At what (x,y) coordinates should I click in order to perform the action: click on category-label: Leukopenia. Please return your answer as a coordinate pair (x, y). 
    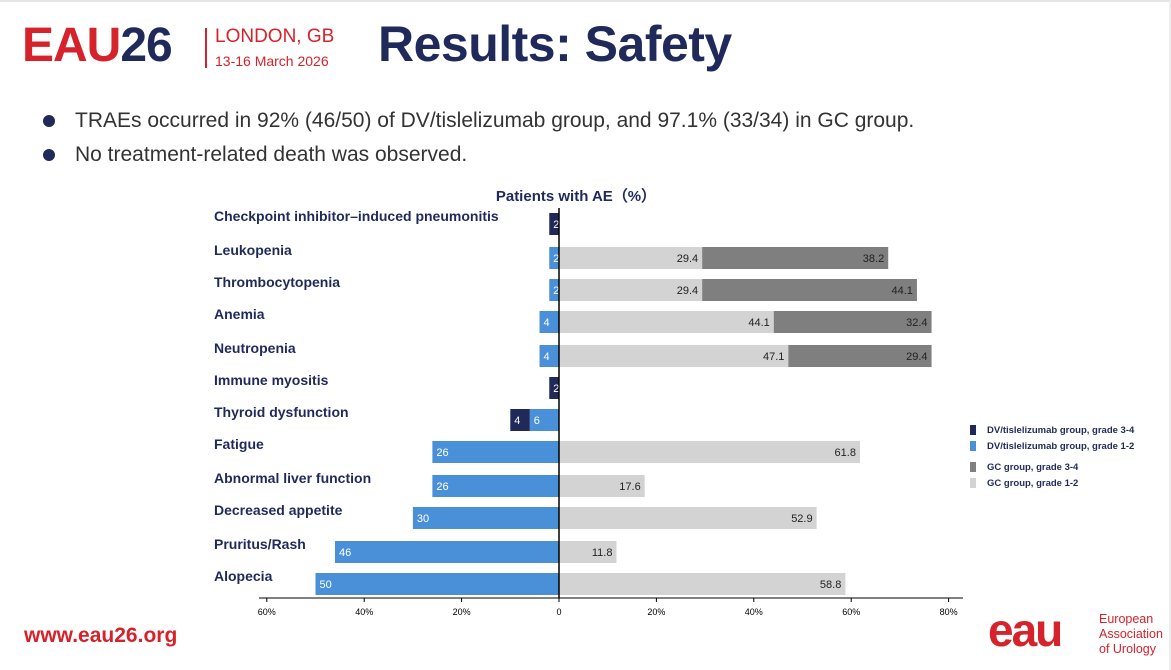
    Looking at the image, I should click on (253, 250).